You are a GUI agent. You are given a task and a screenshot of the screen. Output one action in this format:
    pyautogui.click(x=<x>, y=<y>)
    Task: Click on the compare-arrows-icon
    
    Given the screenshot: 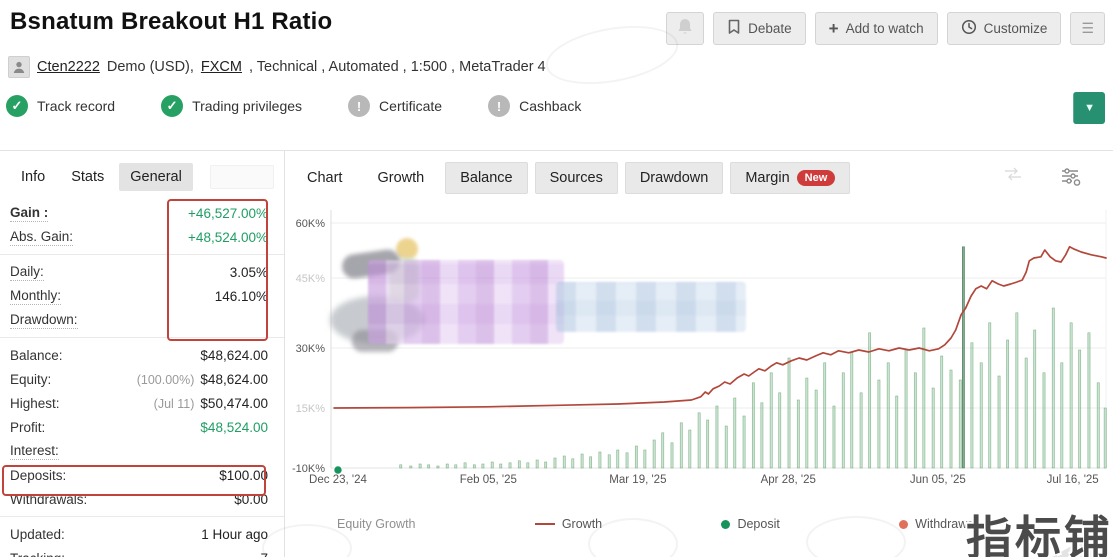 What is the action you would take?
    pyautogui.click(x=1013, y=179)
    